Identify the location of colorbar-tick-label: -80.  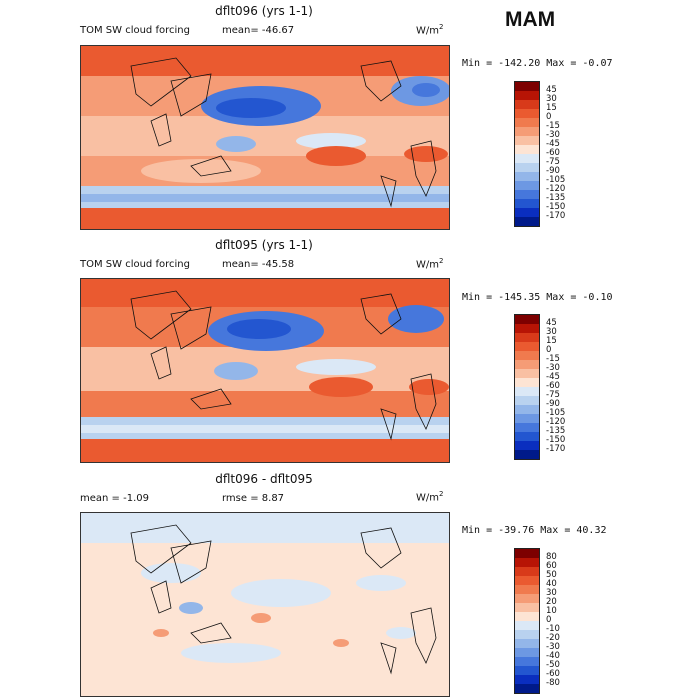
(553, 682).